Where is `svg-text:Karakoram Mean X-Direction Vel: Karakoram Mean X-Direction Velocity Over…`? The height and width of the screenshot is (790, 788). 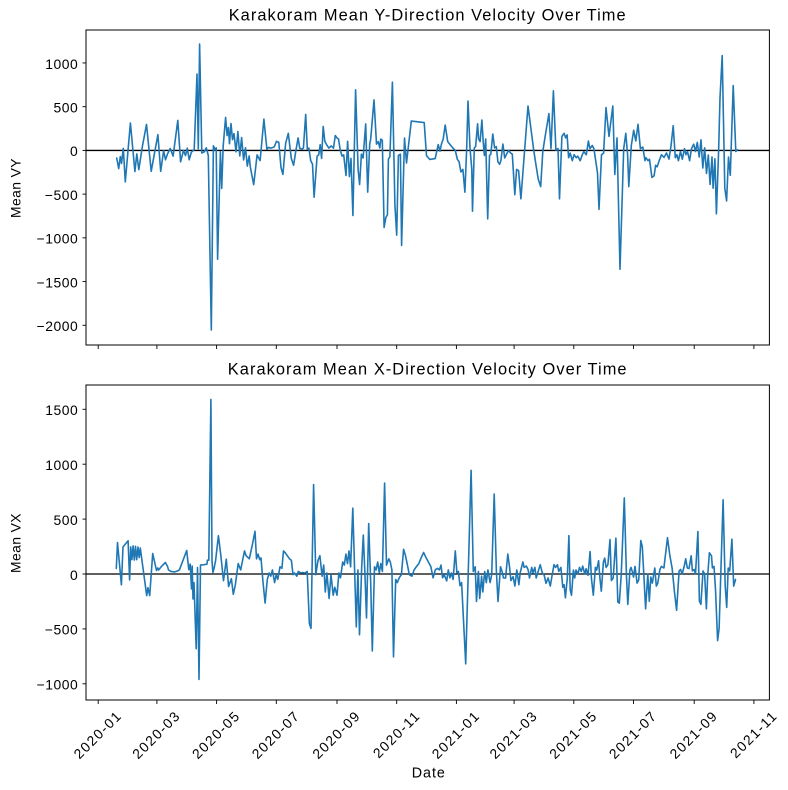 svg-text:Karakoram Mean X-Direction Vel: Karakoram Mean X-Direction Velocity Over… is located at coordinates (428, 370).